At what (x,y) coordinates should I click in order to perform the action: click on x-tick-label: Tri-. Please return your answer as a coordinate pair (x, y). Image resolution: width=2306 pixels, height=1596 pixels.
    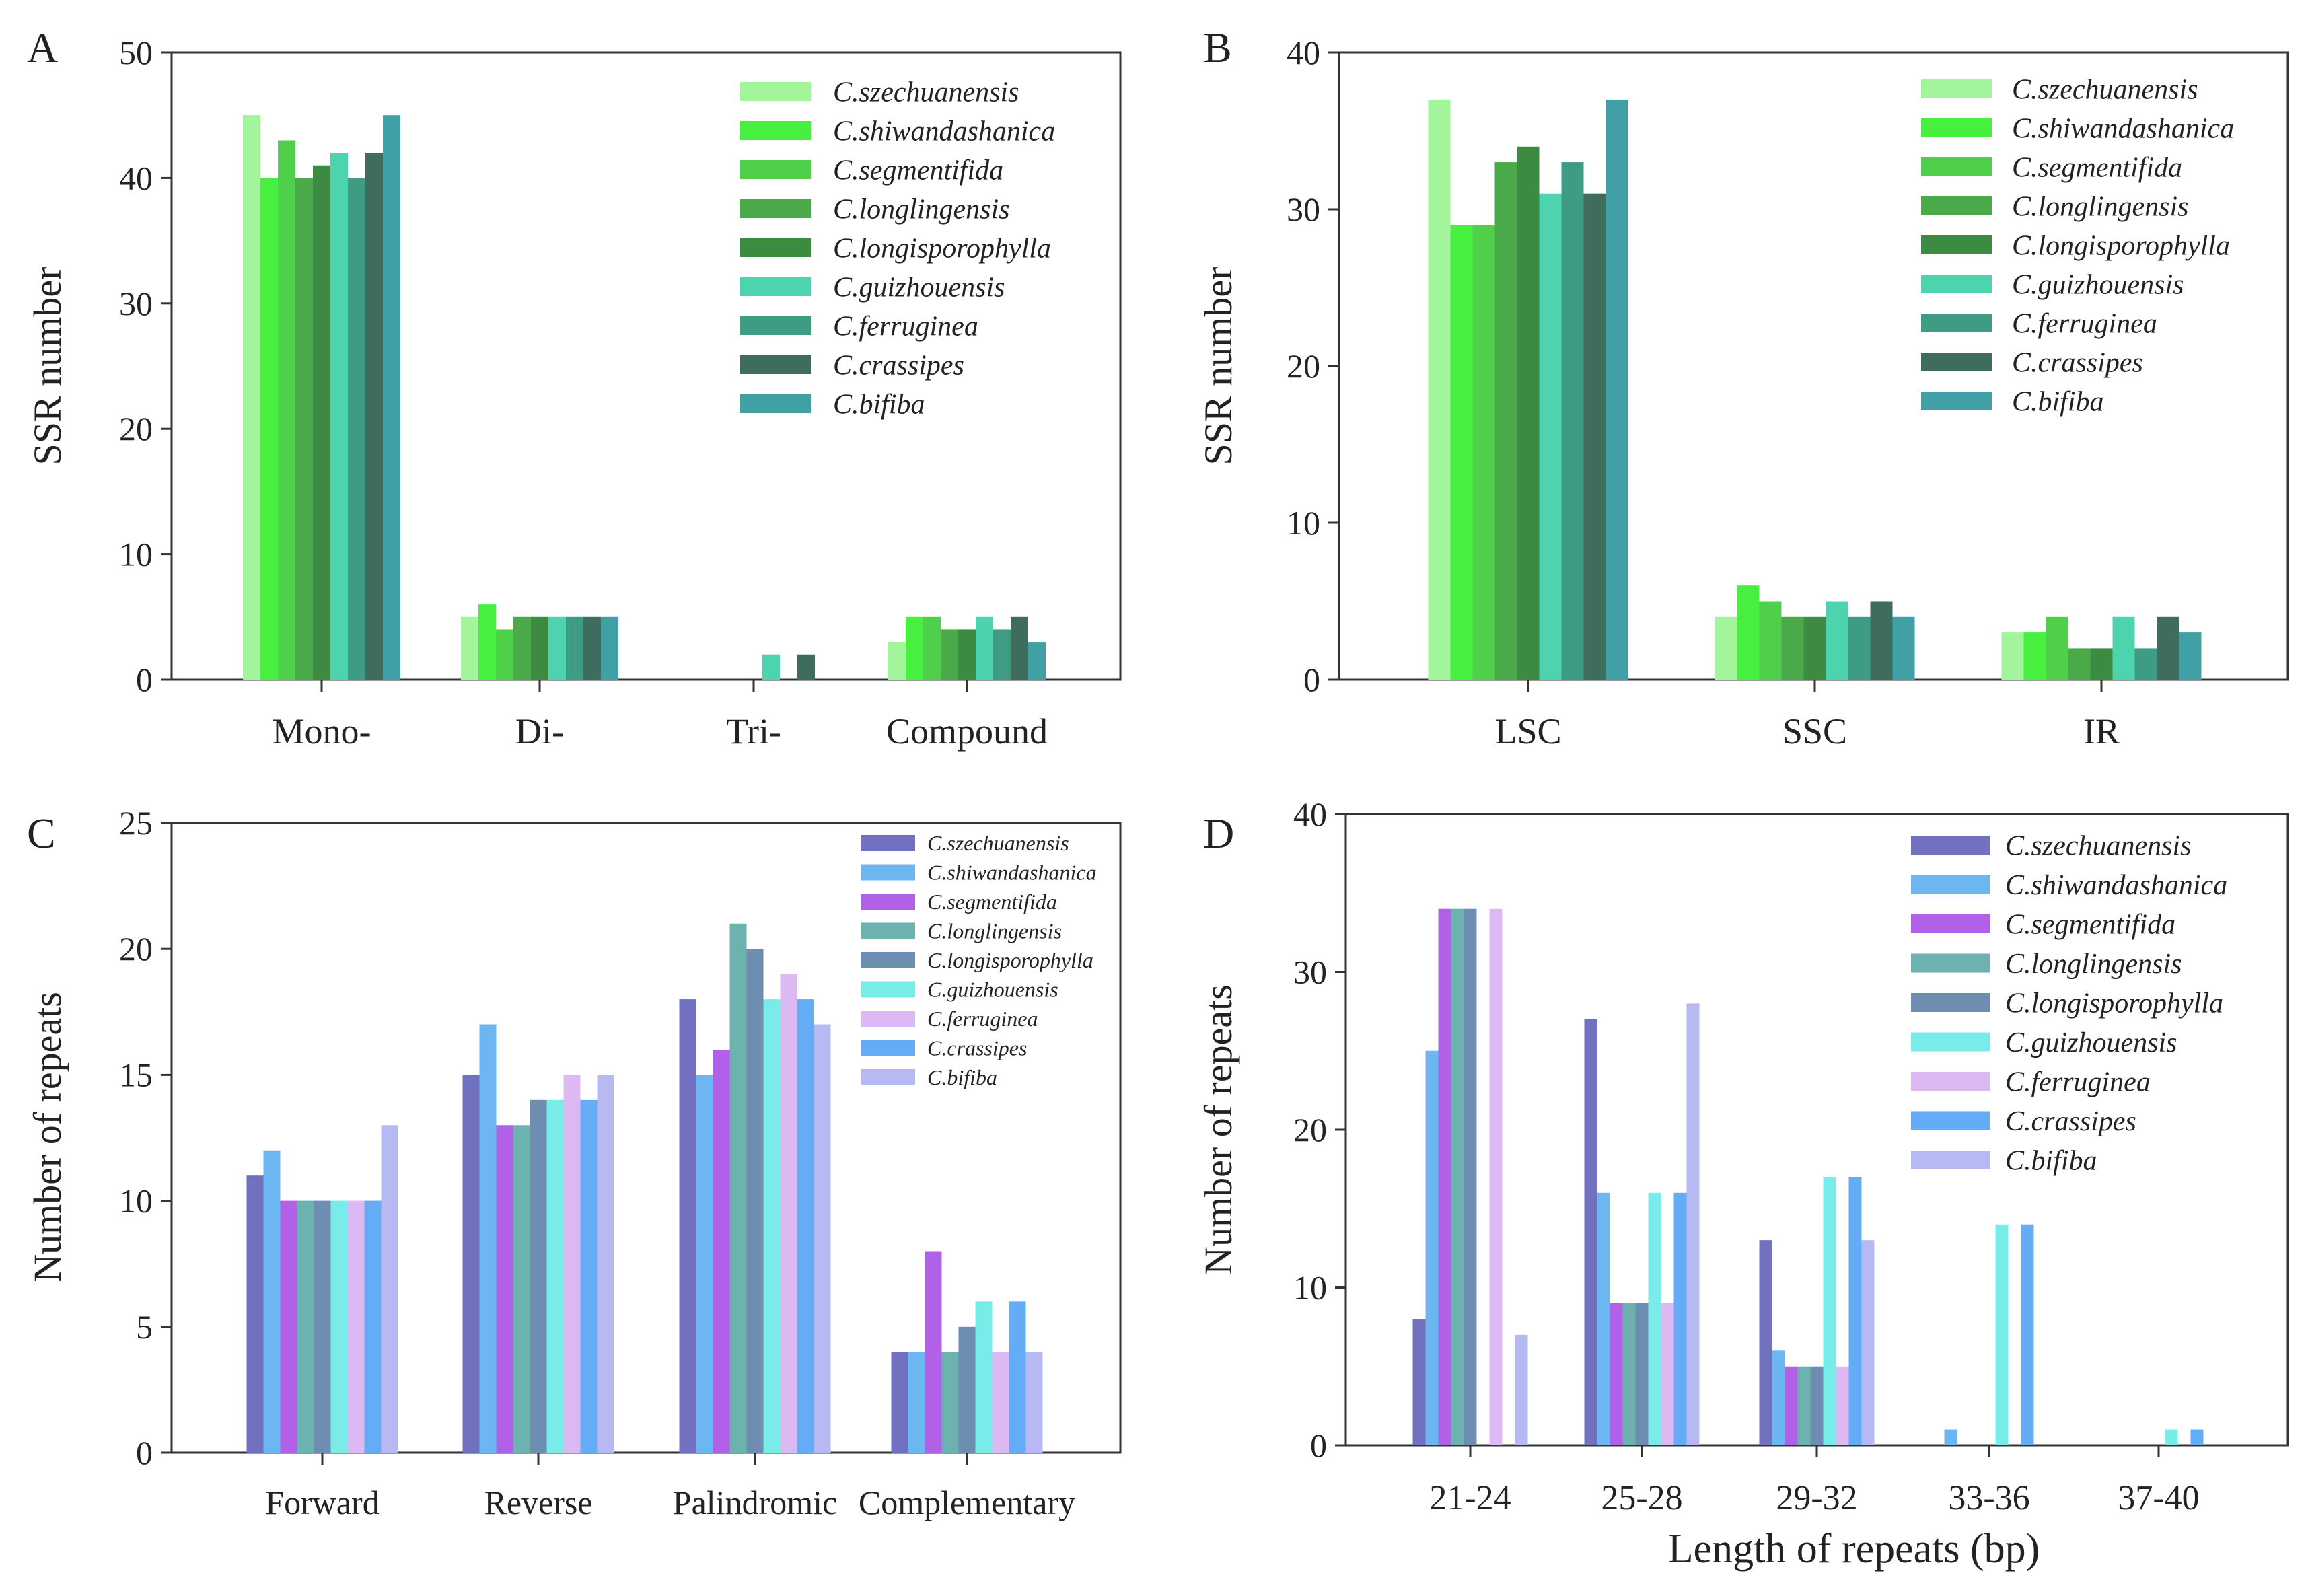
    Looking at the image, I should click on (753, 731).